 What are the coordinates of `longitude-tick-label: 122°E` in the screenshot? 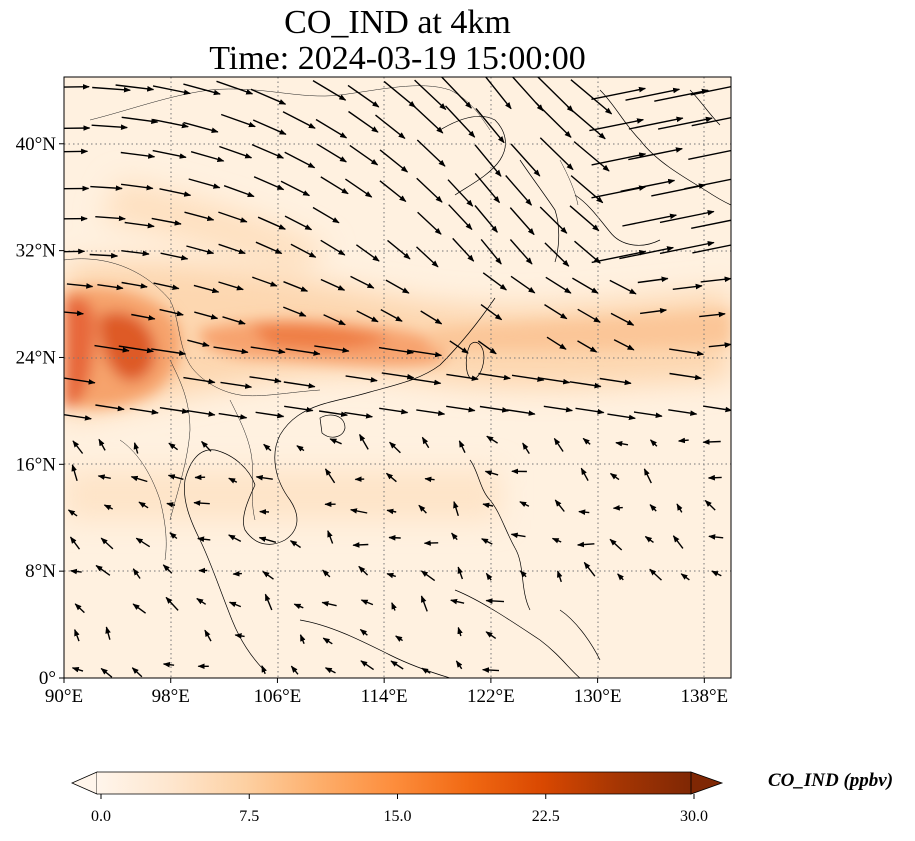 It's located at (491, 696).